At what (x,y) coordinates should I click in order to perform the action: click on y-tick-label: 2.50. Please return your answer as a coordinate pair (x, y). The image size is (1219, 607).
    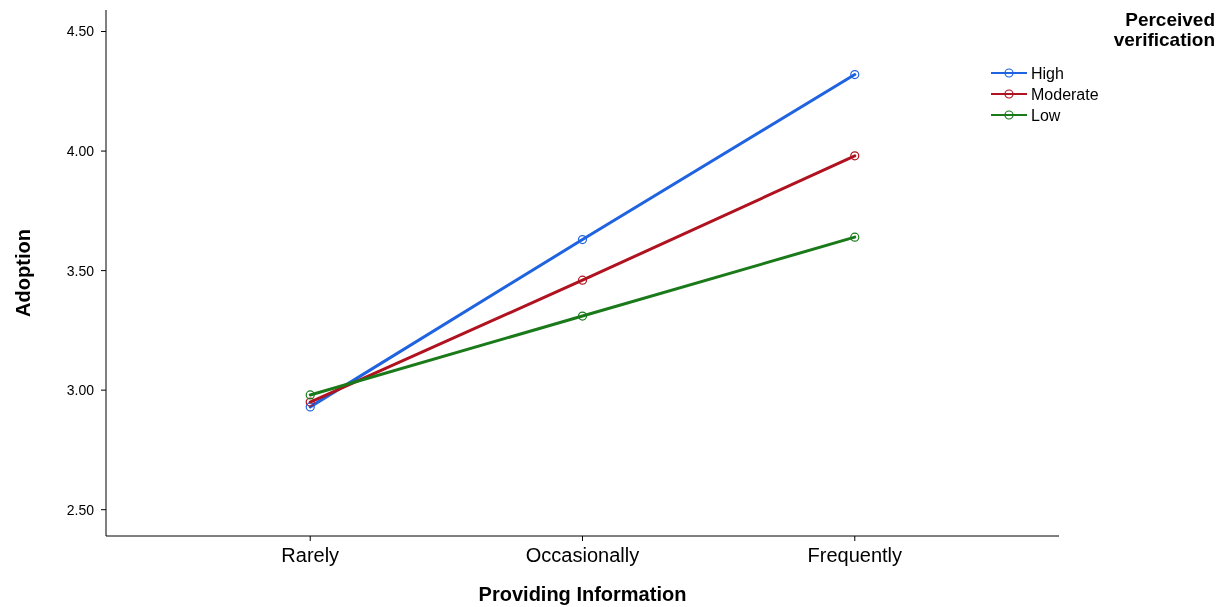
    Looking at the image, I should click on (80, 509).